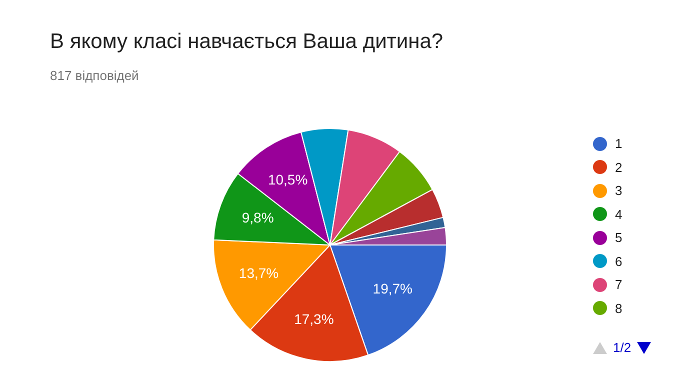 The height and width of the screenshot is (388, 694). I want to click on legend-label: 3, so click(618, 190).